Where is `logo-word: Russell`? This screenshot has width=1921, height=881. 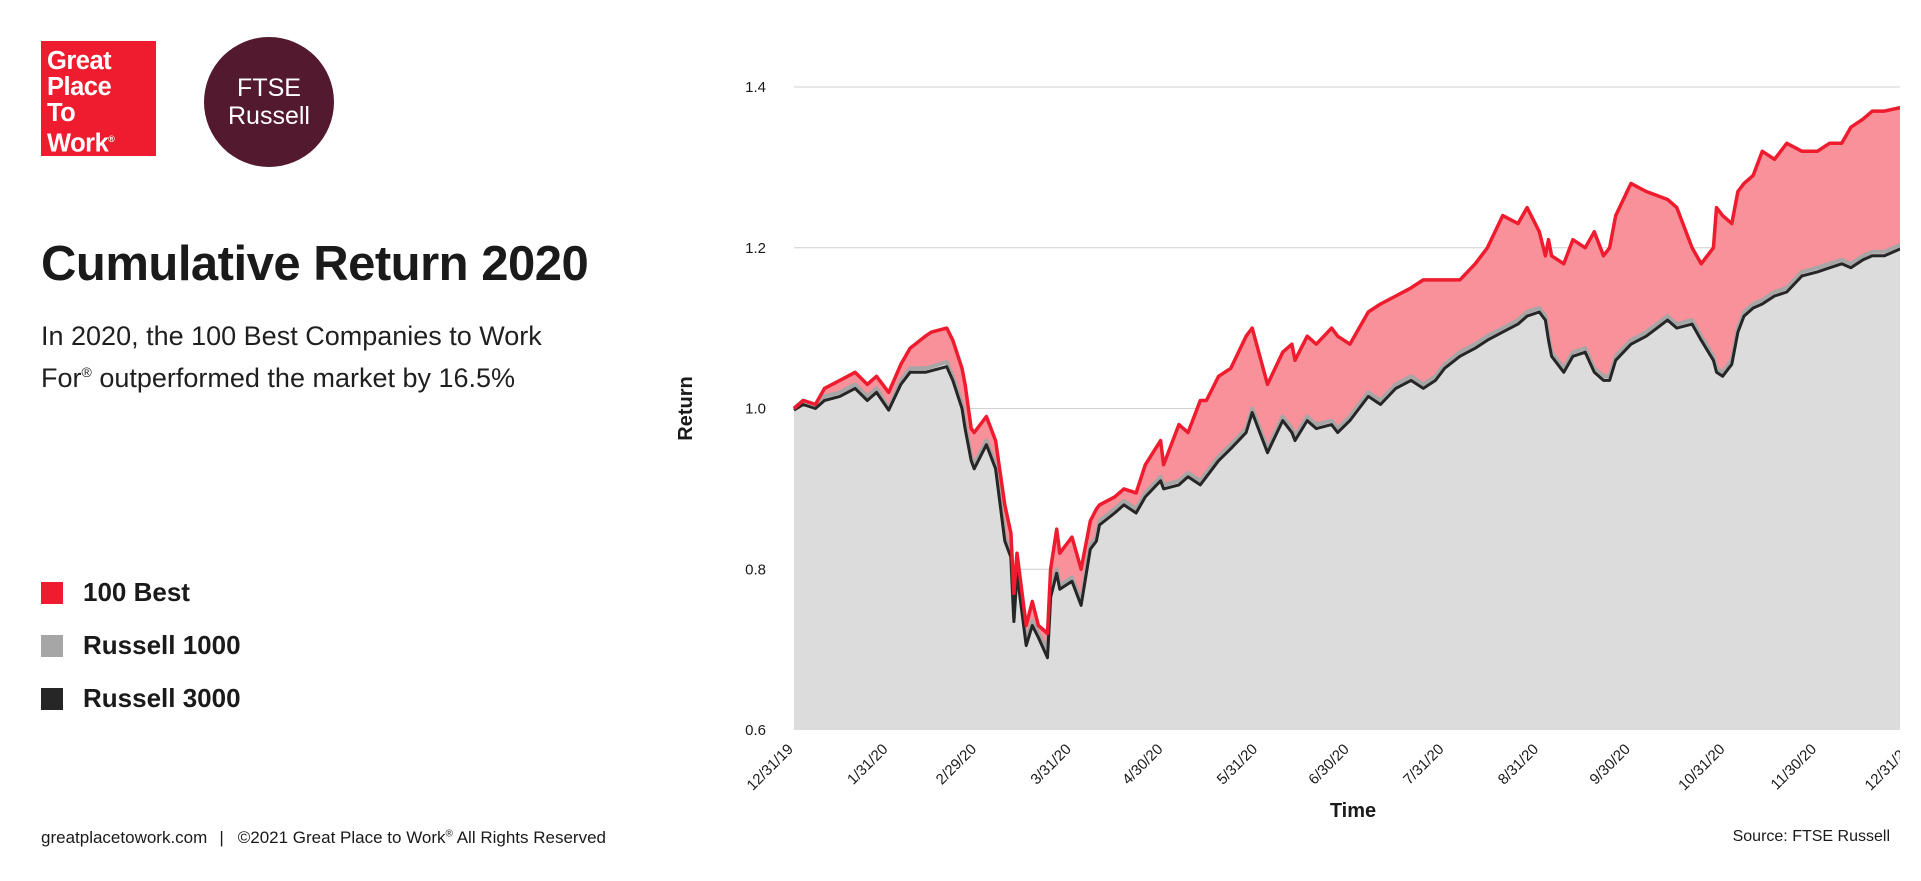 logo-word: Russell is located at coordinates (269, 116).